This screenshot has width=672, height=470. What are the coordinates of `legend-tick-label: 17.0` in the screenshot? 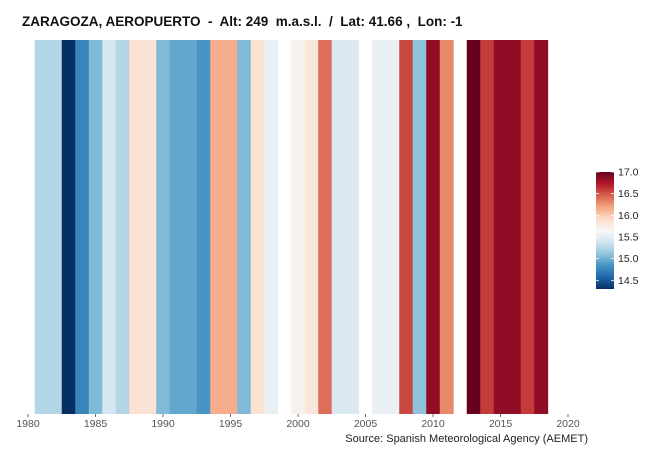 It's located at (628, 173).